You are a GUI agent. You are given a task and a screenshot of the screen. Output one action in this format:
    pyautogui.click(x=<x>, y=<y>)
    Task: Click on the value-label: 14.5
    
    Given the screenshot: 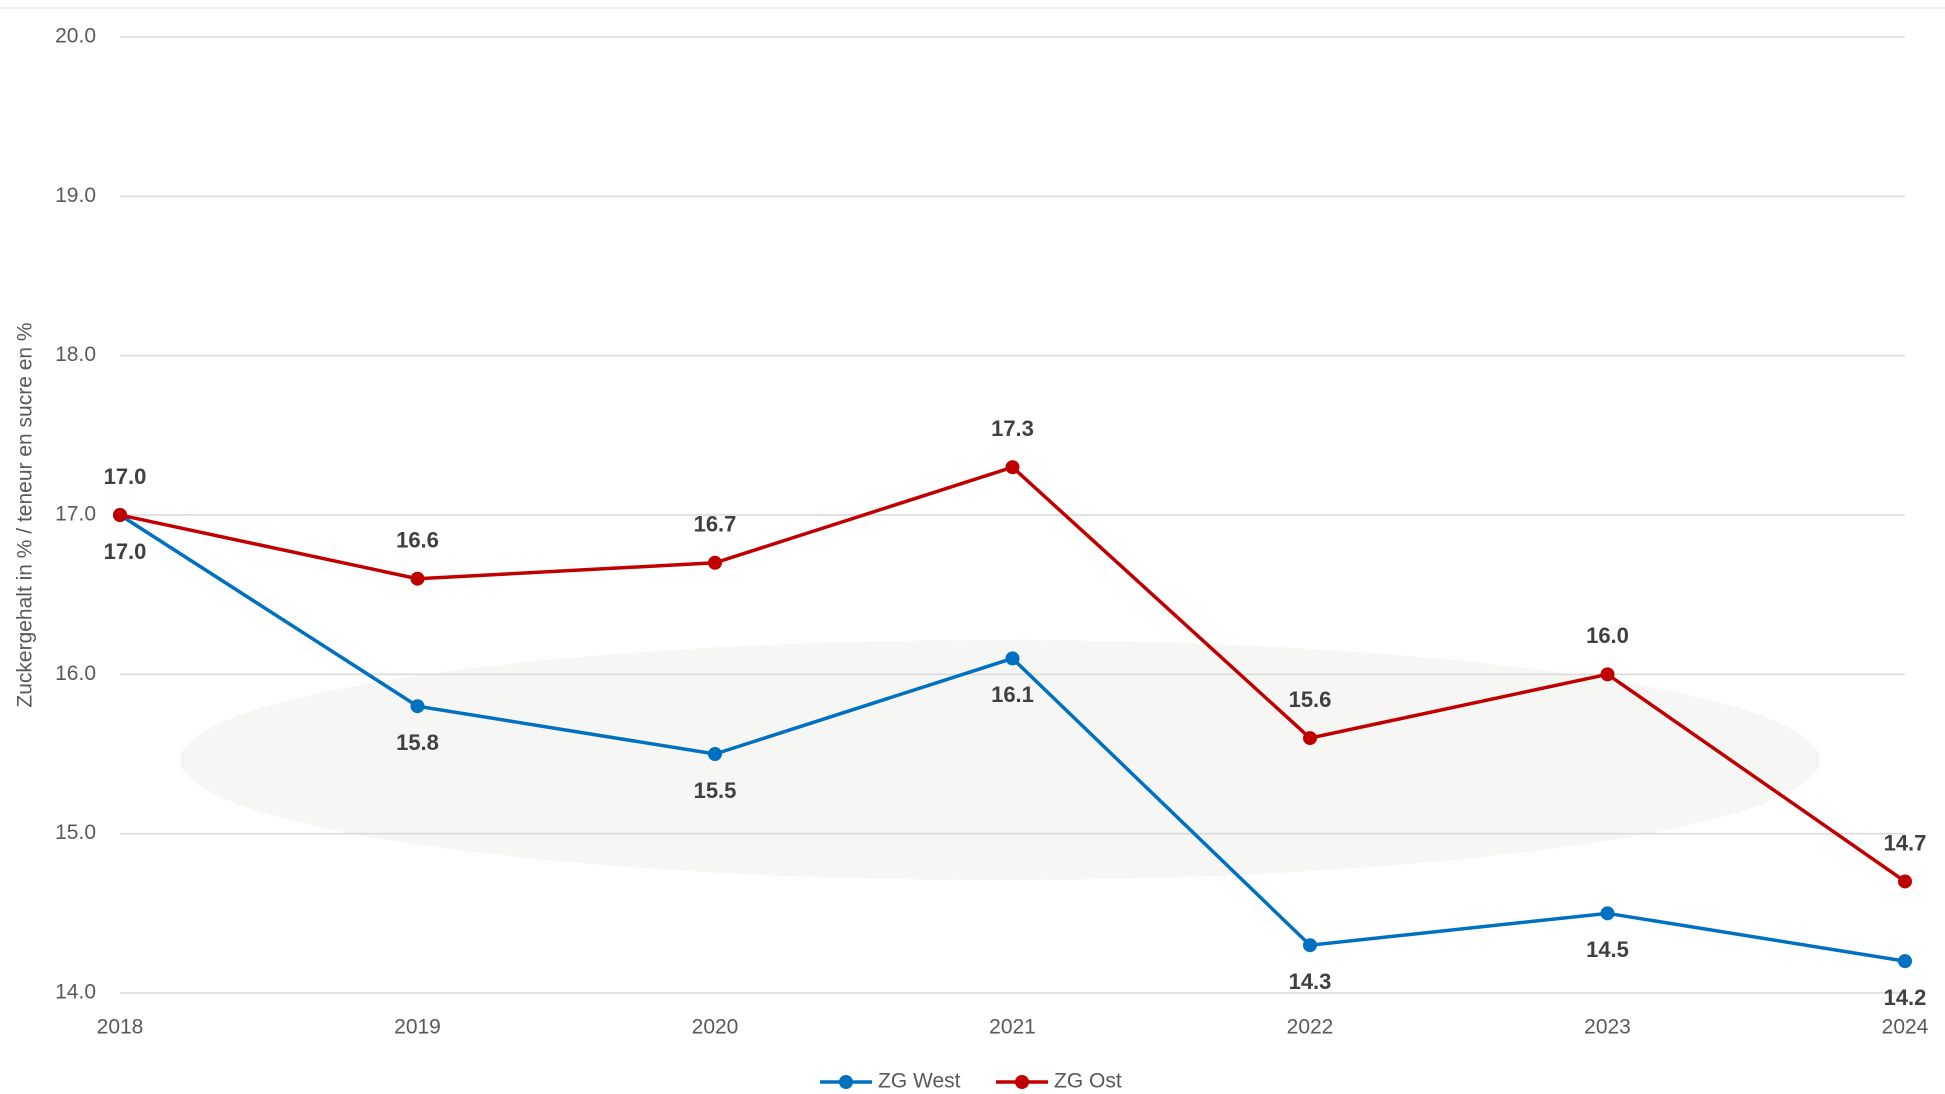 What is the action you would take?
    pyautogui.click(x=1607, y=949)
    